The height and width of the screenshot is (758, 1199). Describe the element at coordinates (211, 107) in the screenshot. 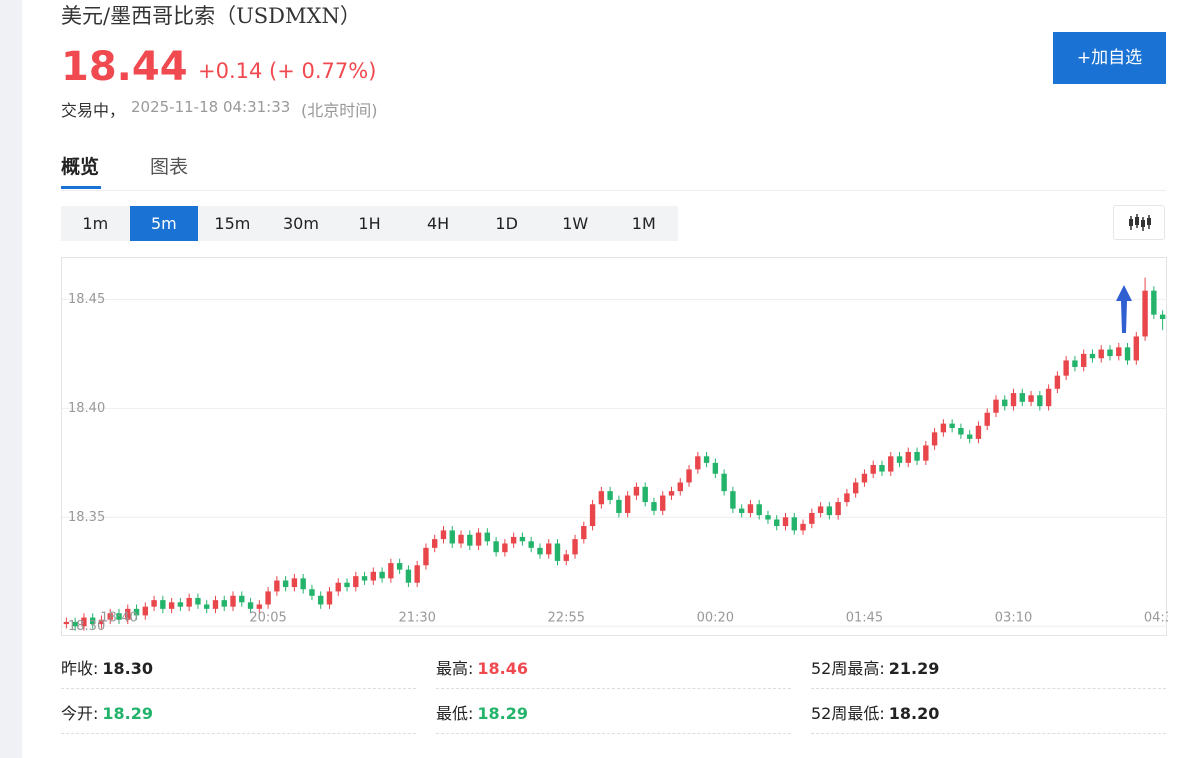

I see `time: 2025-11-18 04:31:33` at that location.